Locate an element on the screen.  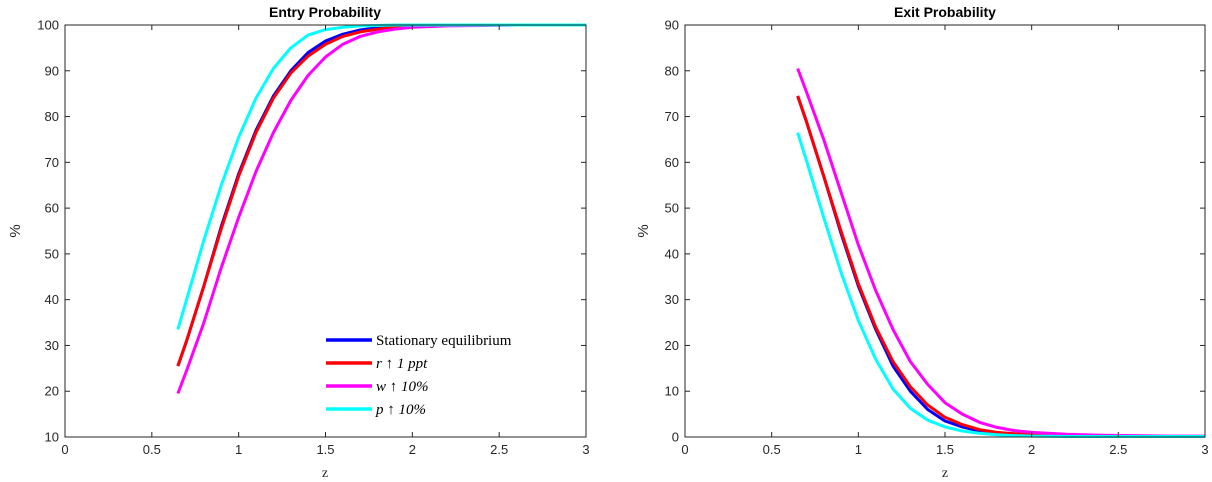
legend-entry-r: r ↑ 1 ppt is located at coordinates (402, 364).